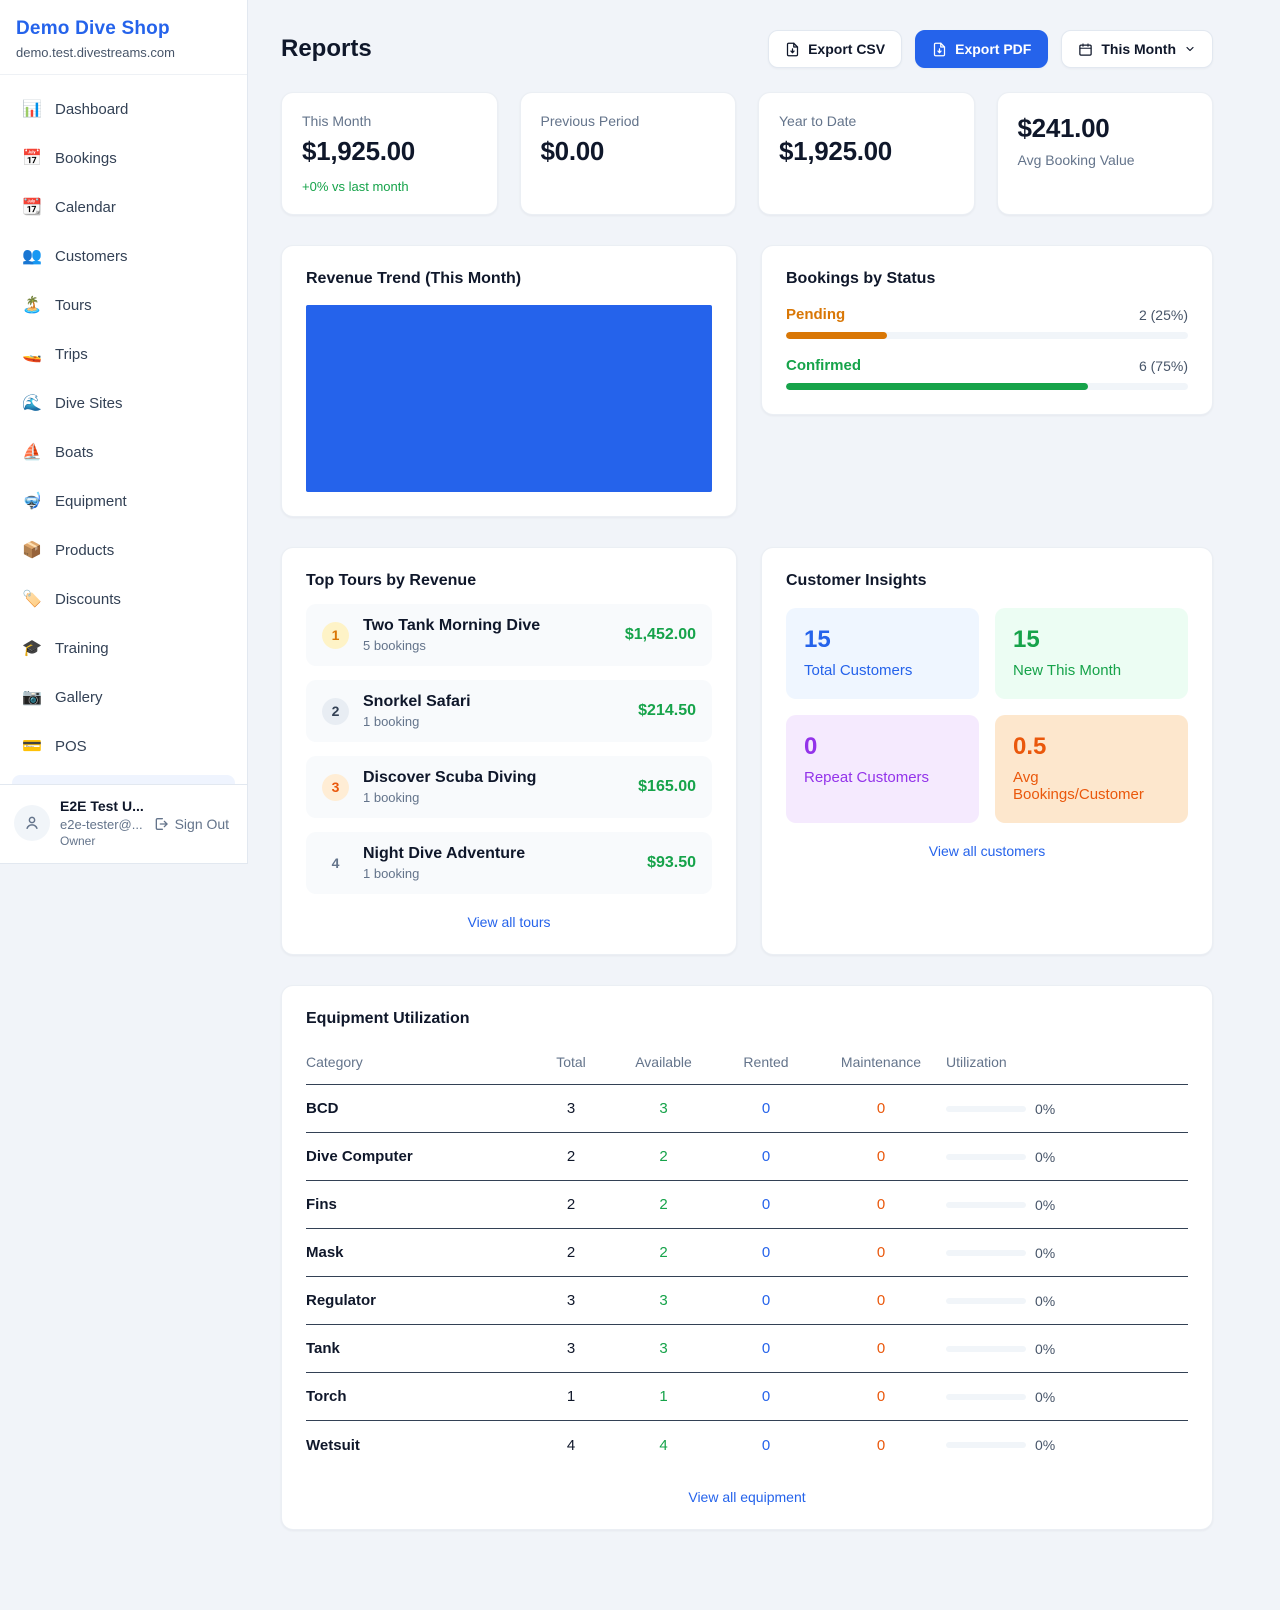 This screenshot has width=1280, height=1610. What do you see at coordinates (747, 1497) in the screenshot?
I see `view-all-equipment-link: View all equipment` at bounding box center [747, 1497].